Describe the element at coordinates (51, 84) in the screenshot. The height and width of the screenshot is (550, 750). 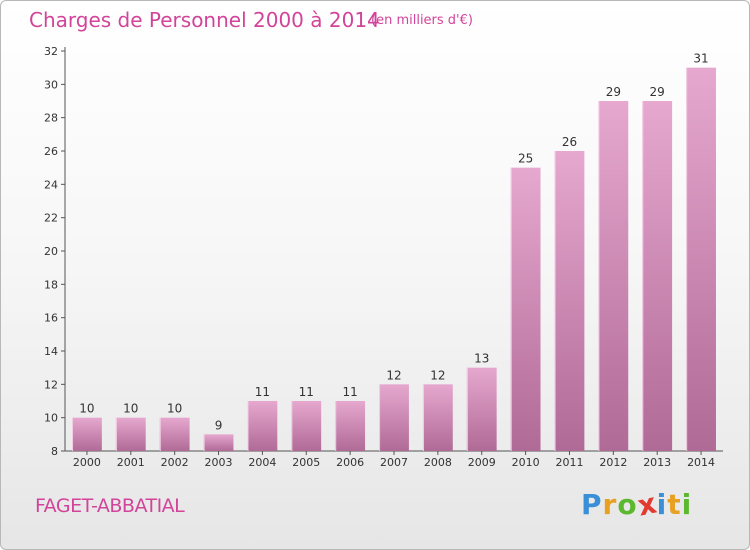
I see `y-tick-label: 30` at that location.